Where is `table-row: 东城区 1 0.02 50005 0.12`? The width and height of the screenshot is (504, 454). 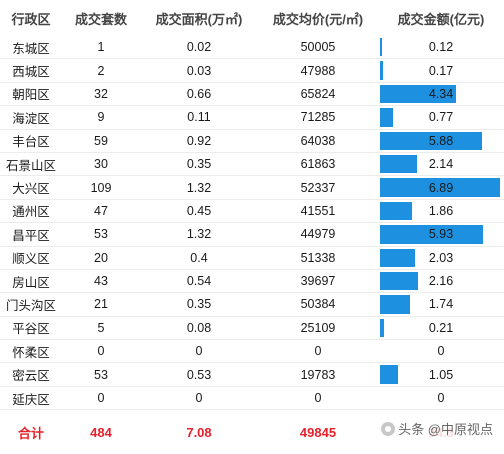 table-row: 东城区 1 0.02 50005 0.12 is located at coordinates (252, 48).